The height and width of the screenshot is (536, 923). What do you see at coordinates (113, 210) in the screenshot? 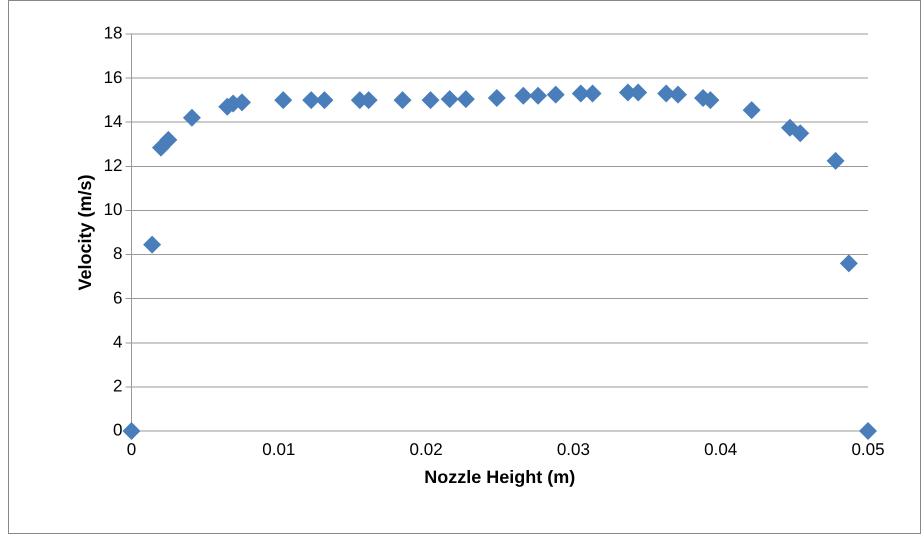
I see `y-tick-label: 10` at bounding box center [113, 210].